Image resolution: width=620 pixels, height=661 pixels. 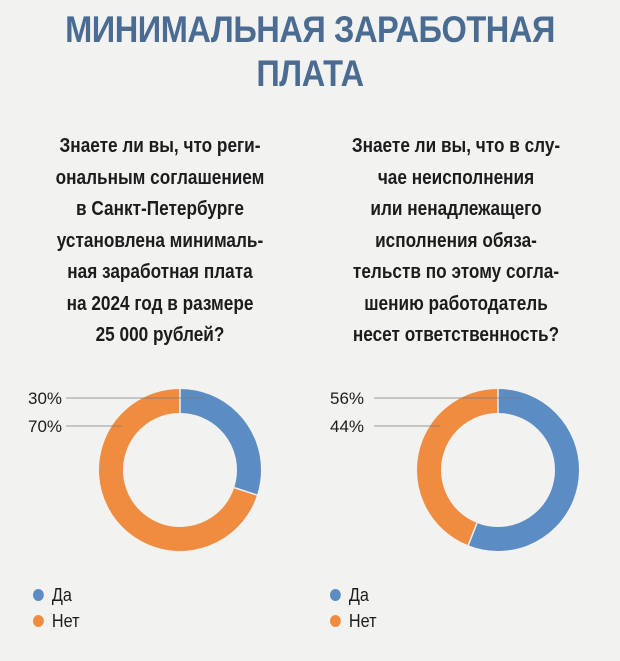 What do you see at coordinates (160, 335) in the screenshot?
I see `question-left-line: 25 000 рублей?` at bounding box center [160, 335].